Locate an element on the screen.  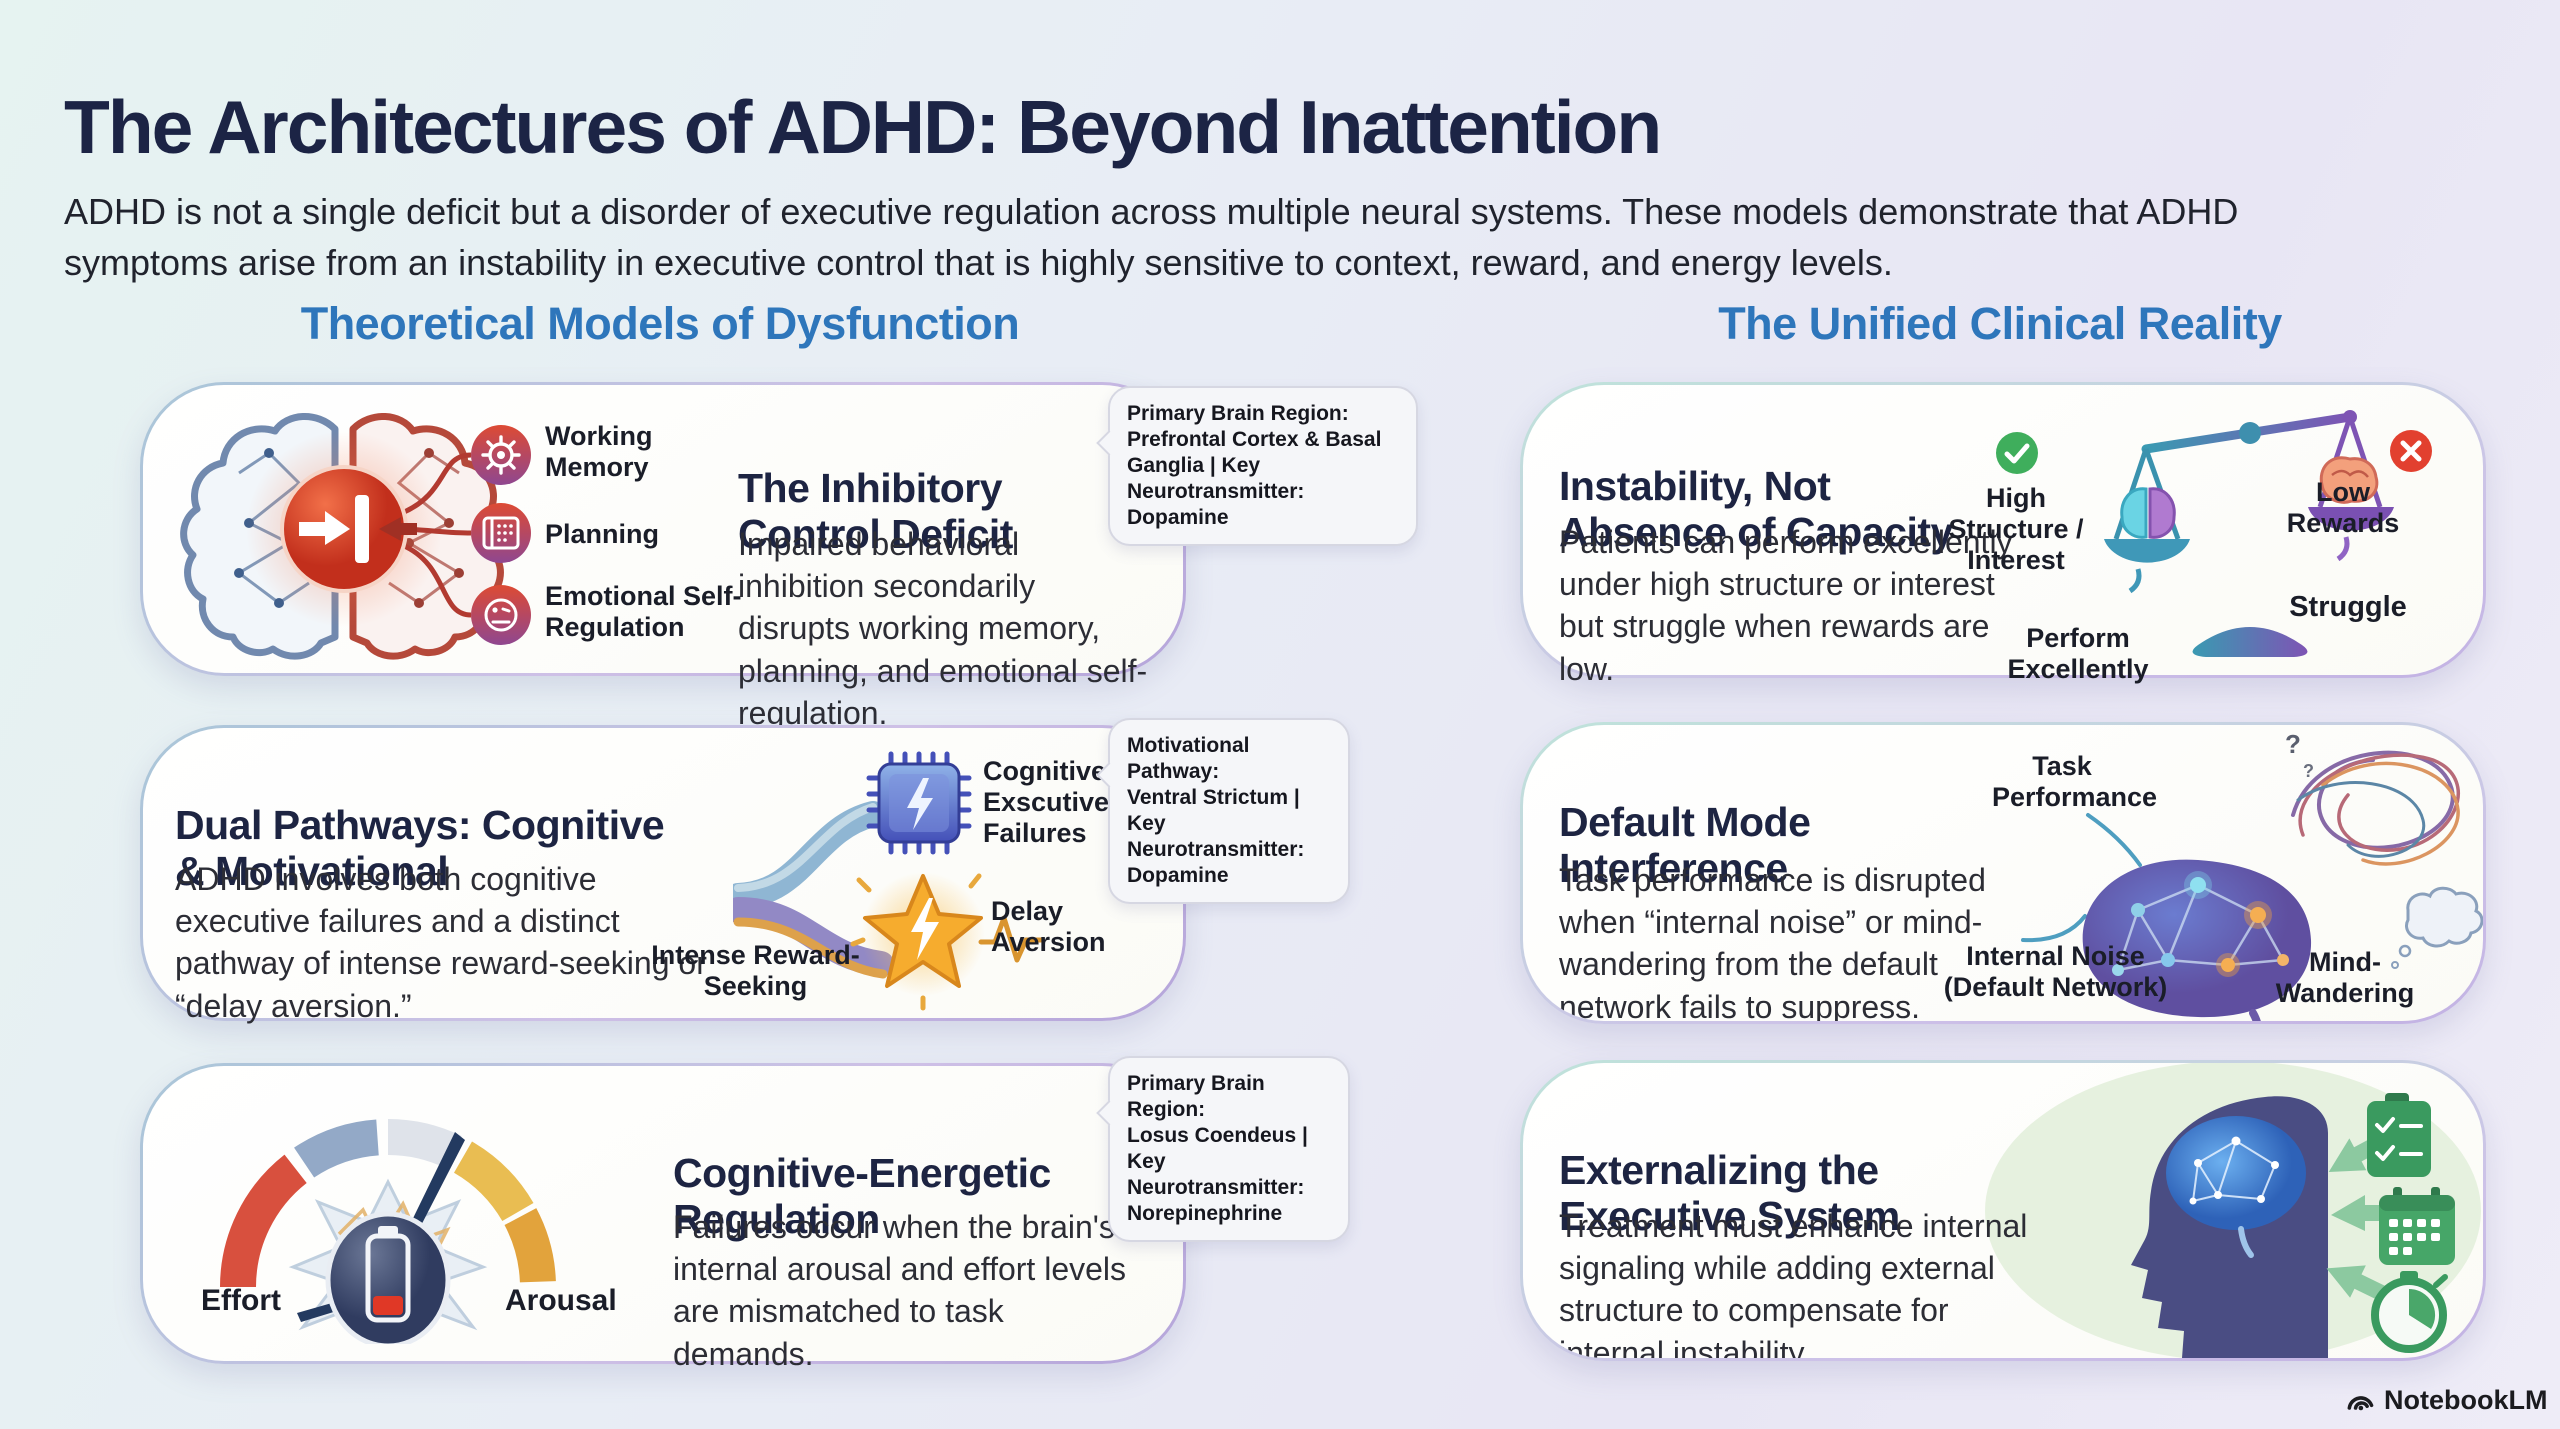
card-title-default-mode: Default Mode Interference is located at coordinates (1685, 845).